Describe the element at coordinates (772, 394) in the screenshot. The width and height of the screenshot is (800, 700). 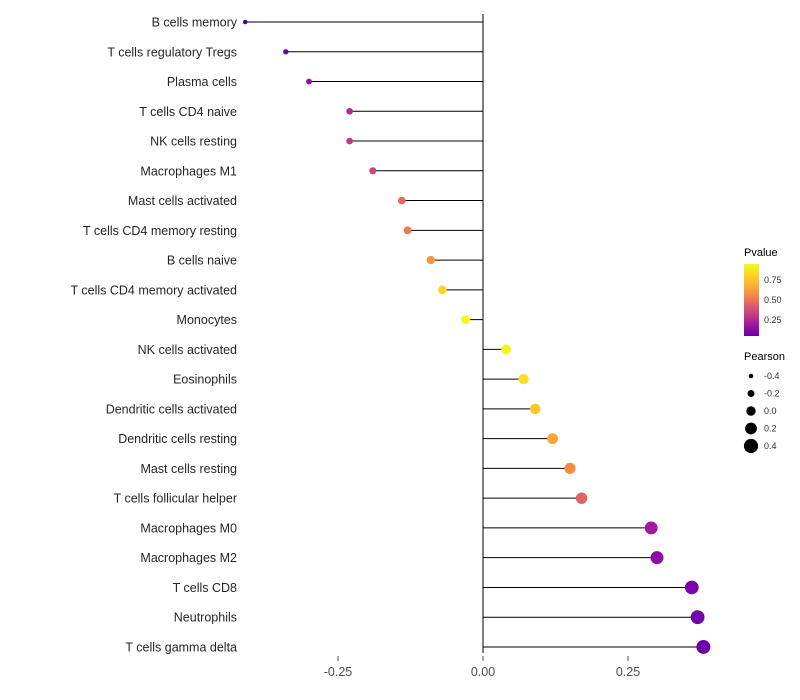
I see `pearson-legend-label: -0.2` at that location.